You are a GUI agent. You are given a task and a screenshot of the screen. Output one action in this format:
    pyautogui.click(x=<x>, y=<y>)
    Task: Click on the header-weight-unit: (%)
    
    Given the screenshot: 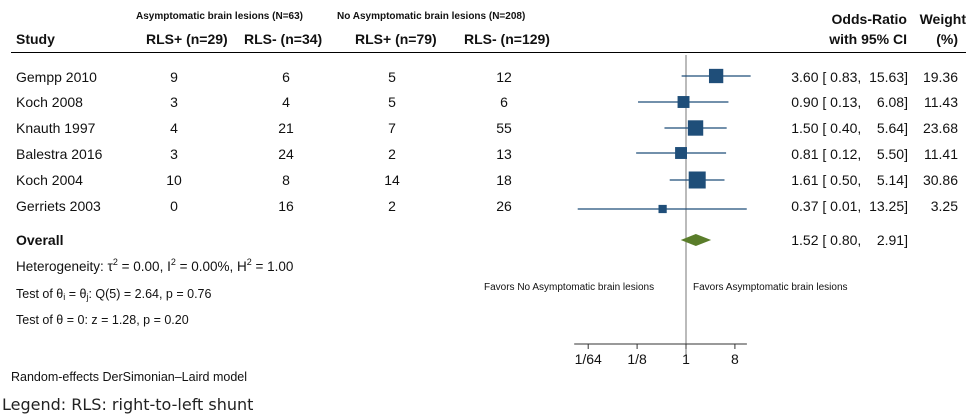 What is the action you would take?
    pyautogui.click(x=947, y=39)
    